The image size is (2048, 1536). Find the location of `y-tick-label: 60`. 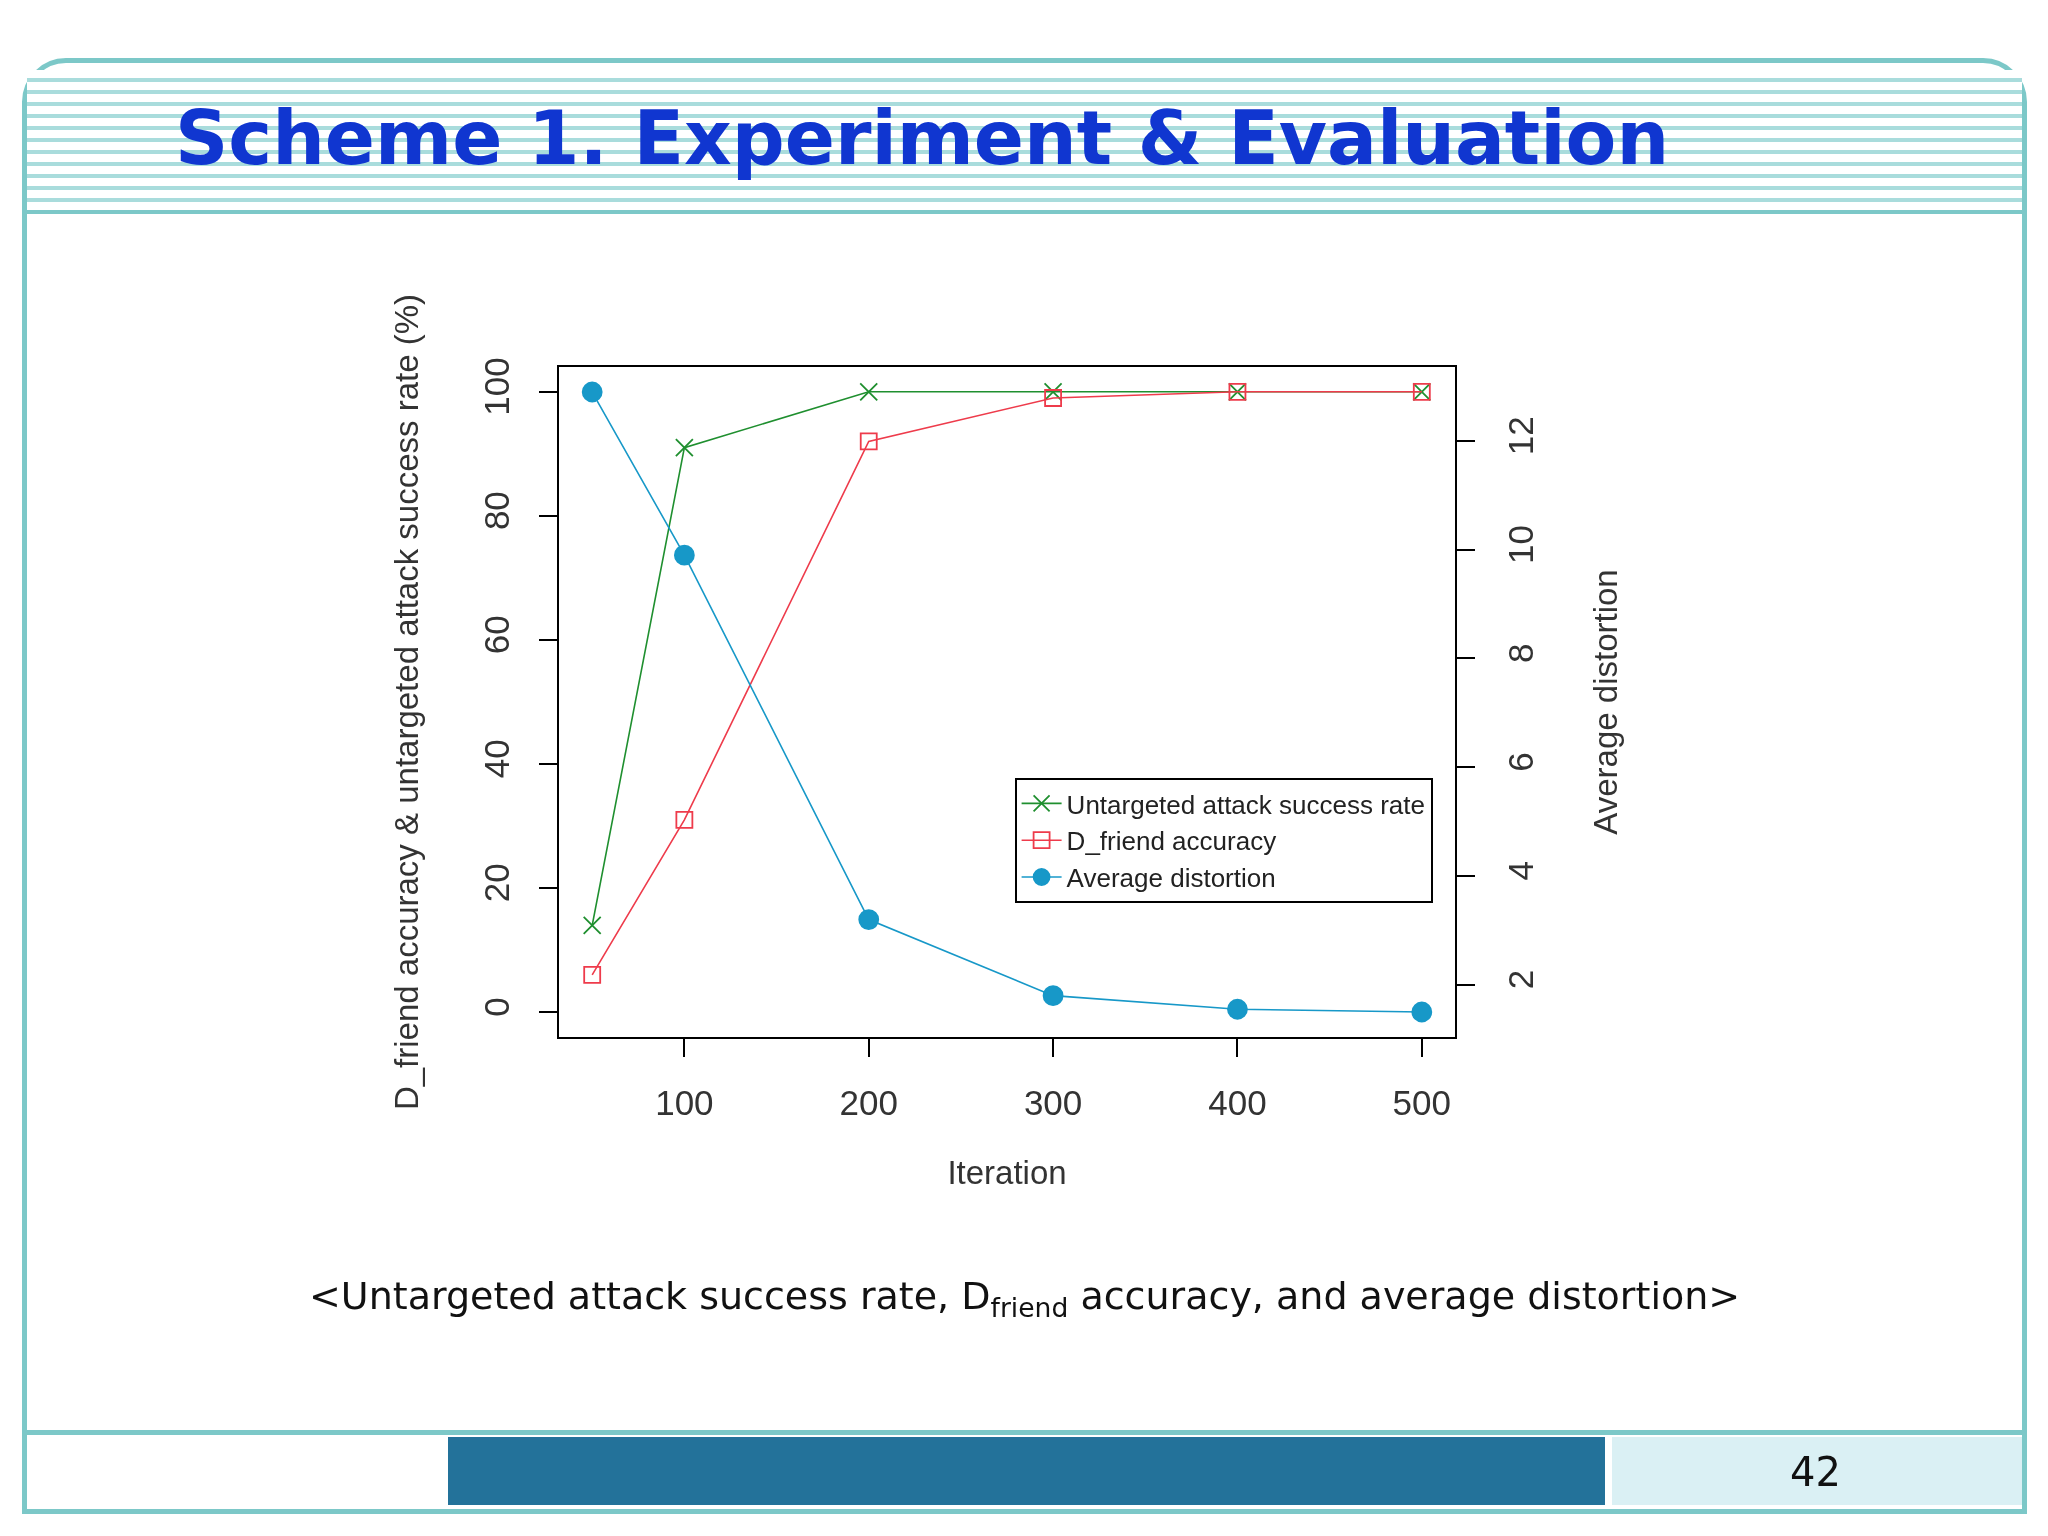

y-tick-label: 60 is located at coordinates (496, 635).